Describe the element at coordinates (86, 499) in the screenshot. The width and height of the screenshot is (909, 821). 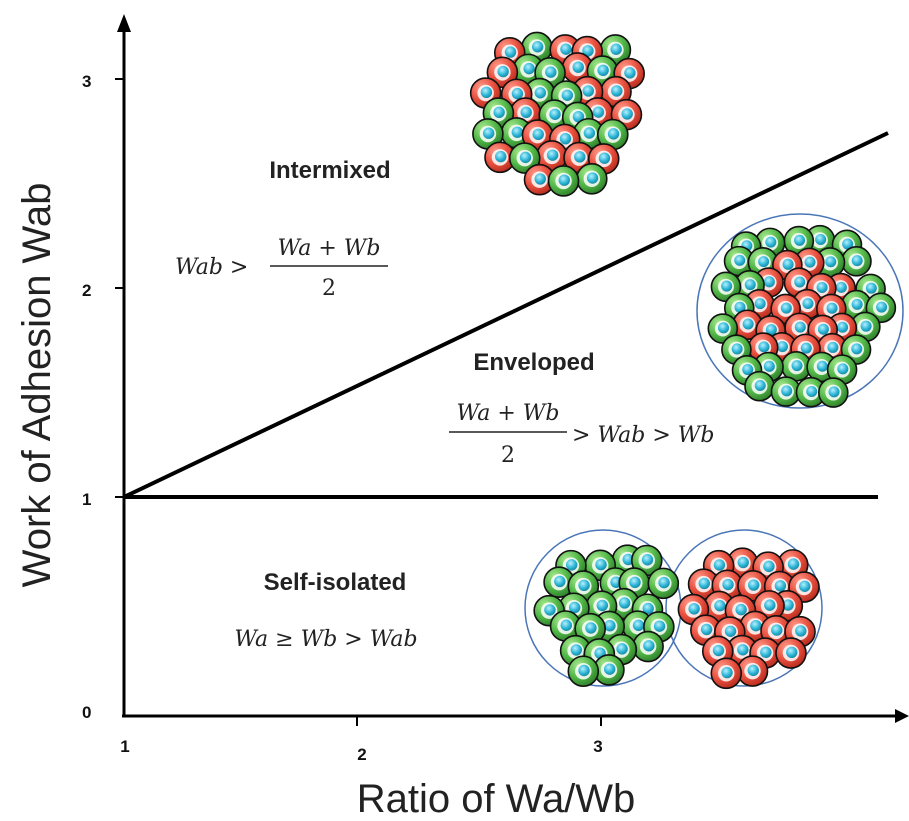
I see `y-tick-label-1: 1` at that location.